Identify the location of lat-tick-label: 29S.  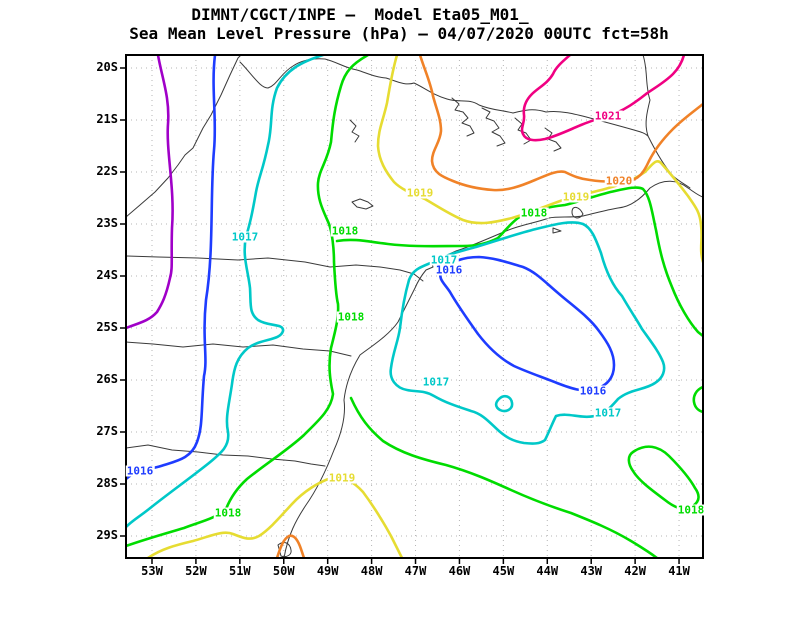
(107, 535).